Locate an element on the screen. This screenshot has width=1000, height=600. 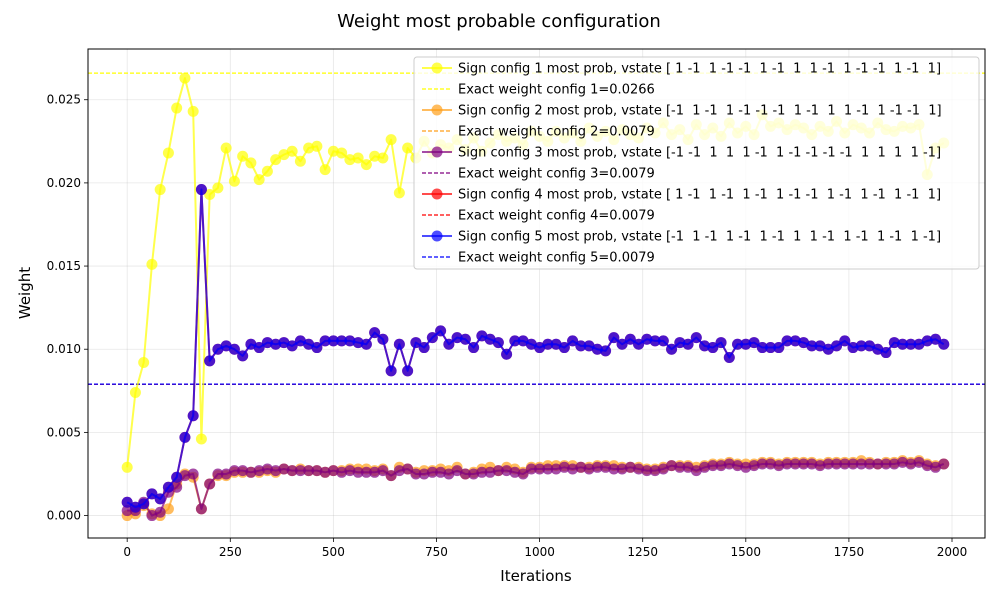
x-axis-label: Iterations is located at coordinates (536, 576).